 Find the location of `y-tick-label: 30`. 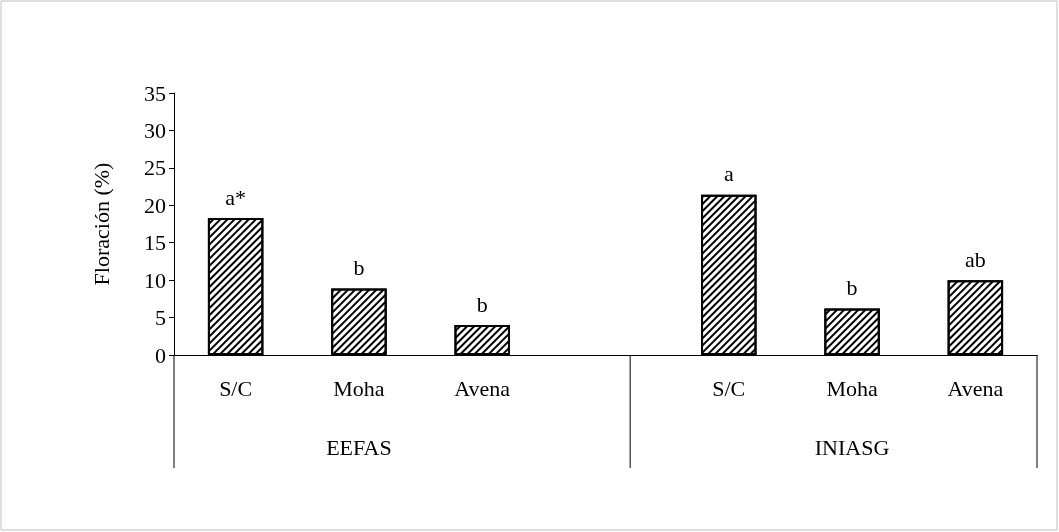

y-tick-label: 30 is located at coordinates (155, 130).